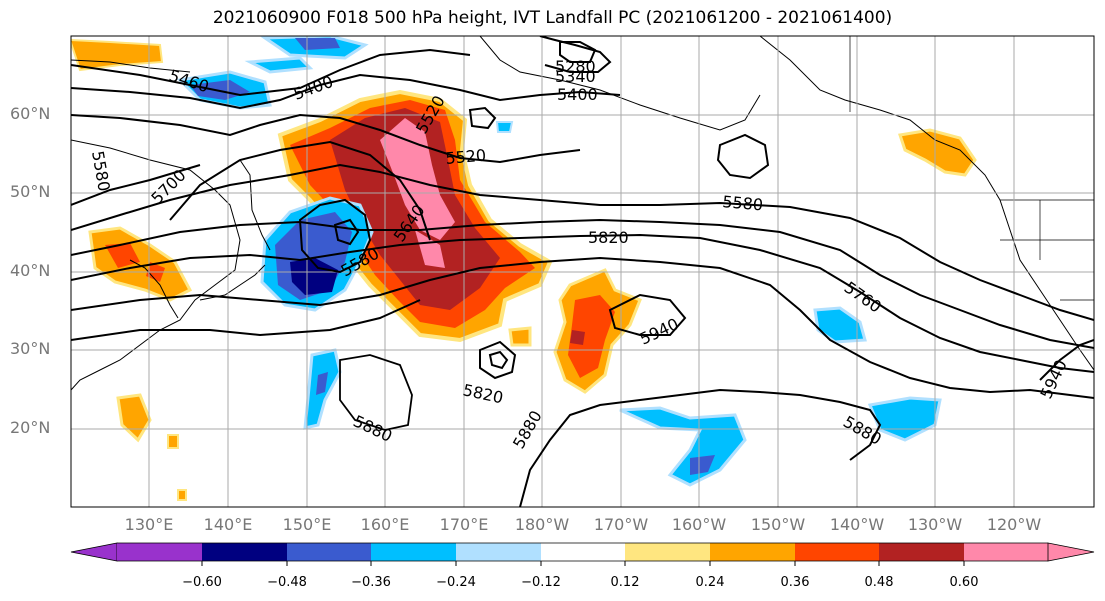  I want to click on colorbar-tick-label: 0.24, so click(710, 582).